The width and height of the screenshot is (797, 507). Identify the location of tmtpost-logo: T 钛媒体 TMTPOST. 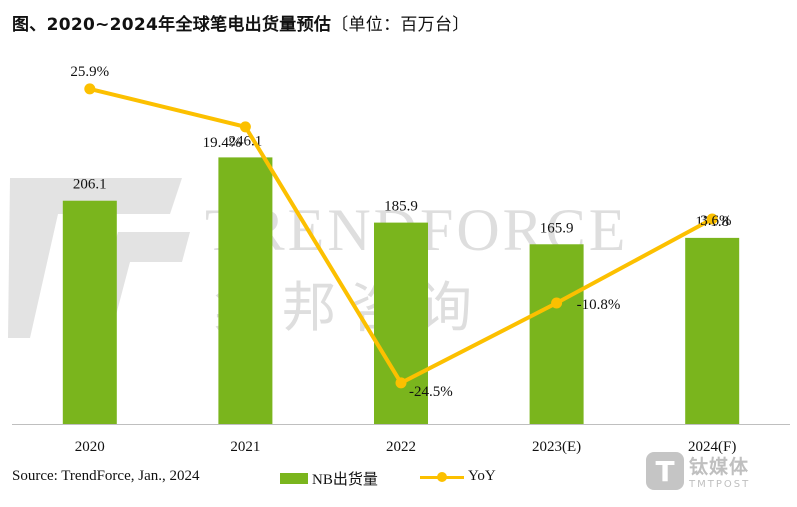
(698, 471).